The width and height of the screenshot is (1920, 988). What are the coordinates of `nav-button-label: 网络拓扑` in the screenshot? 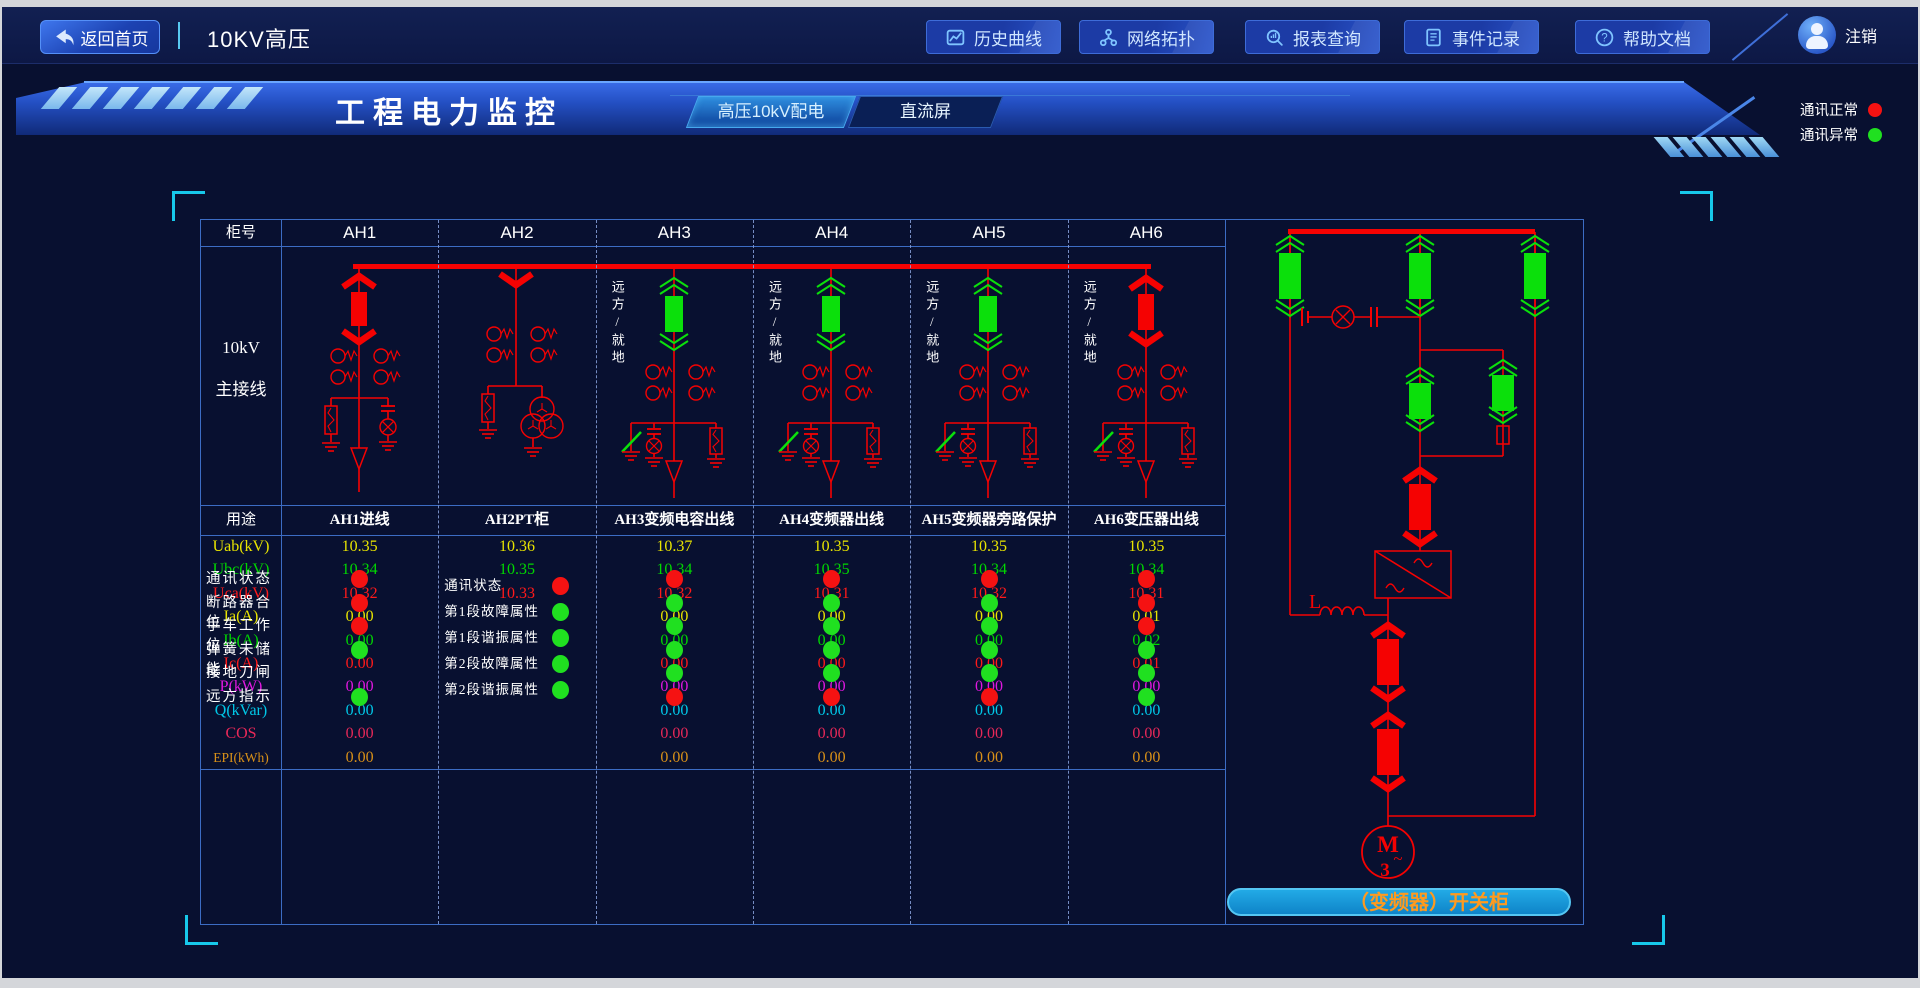 It's located at (1161, 39).